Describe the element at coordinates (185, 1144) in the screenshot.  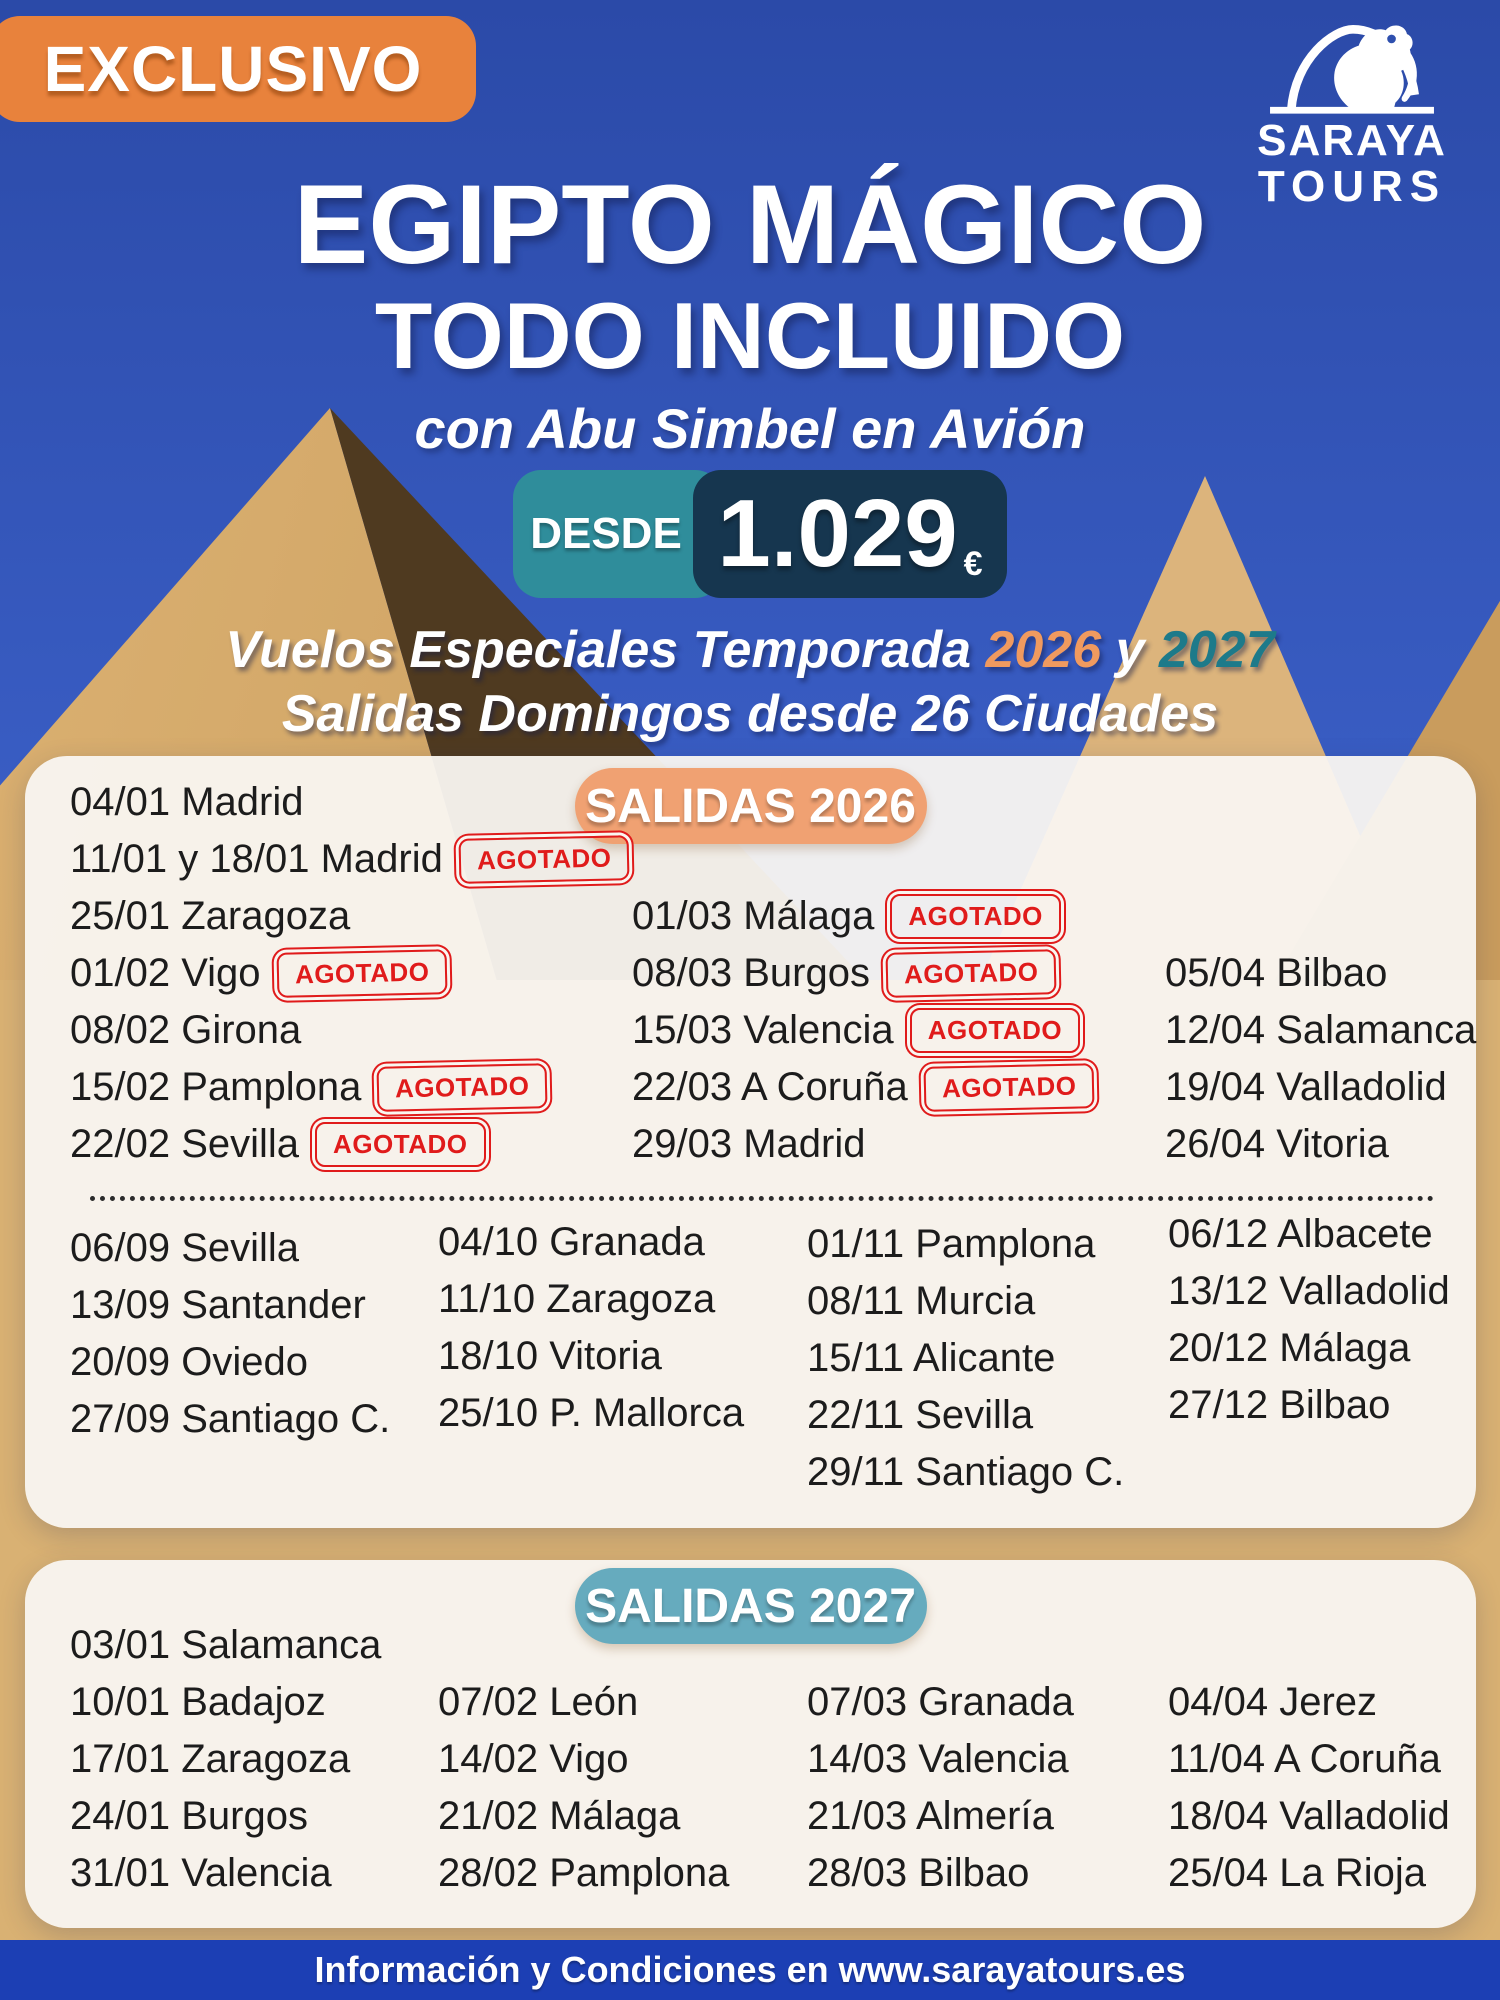
I see `salida-label: 22/02 Sevilla` at that location.